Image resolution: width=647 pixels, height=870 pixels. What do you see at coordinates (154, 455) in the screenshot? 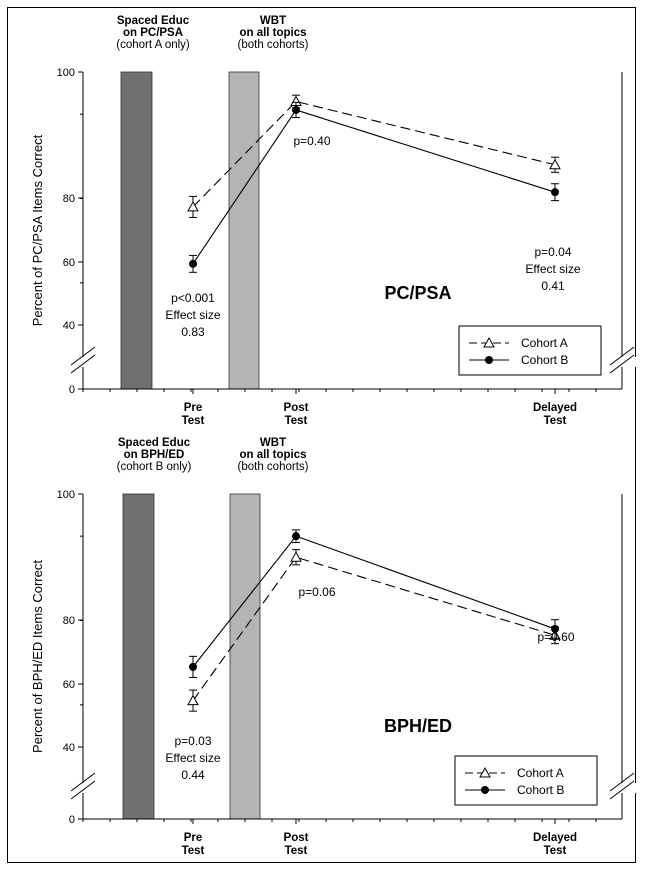
I see `band-label: Spaced Educ on BPH/ED (cohort B only)` at bounding box center [154, 455].